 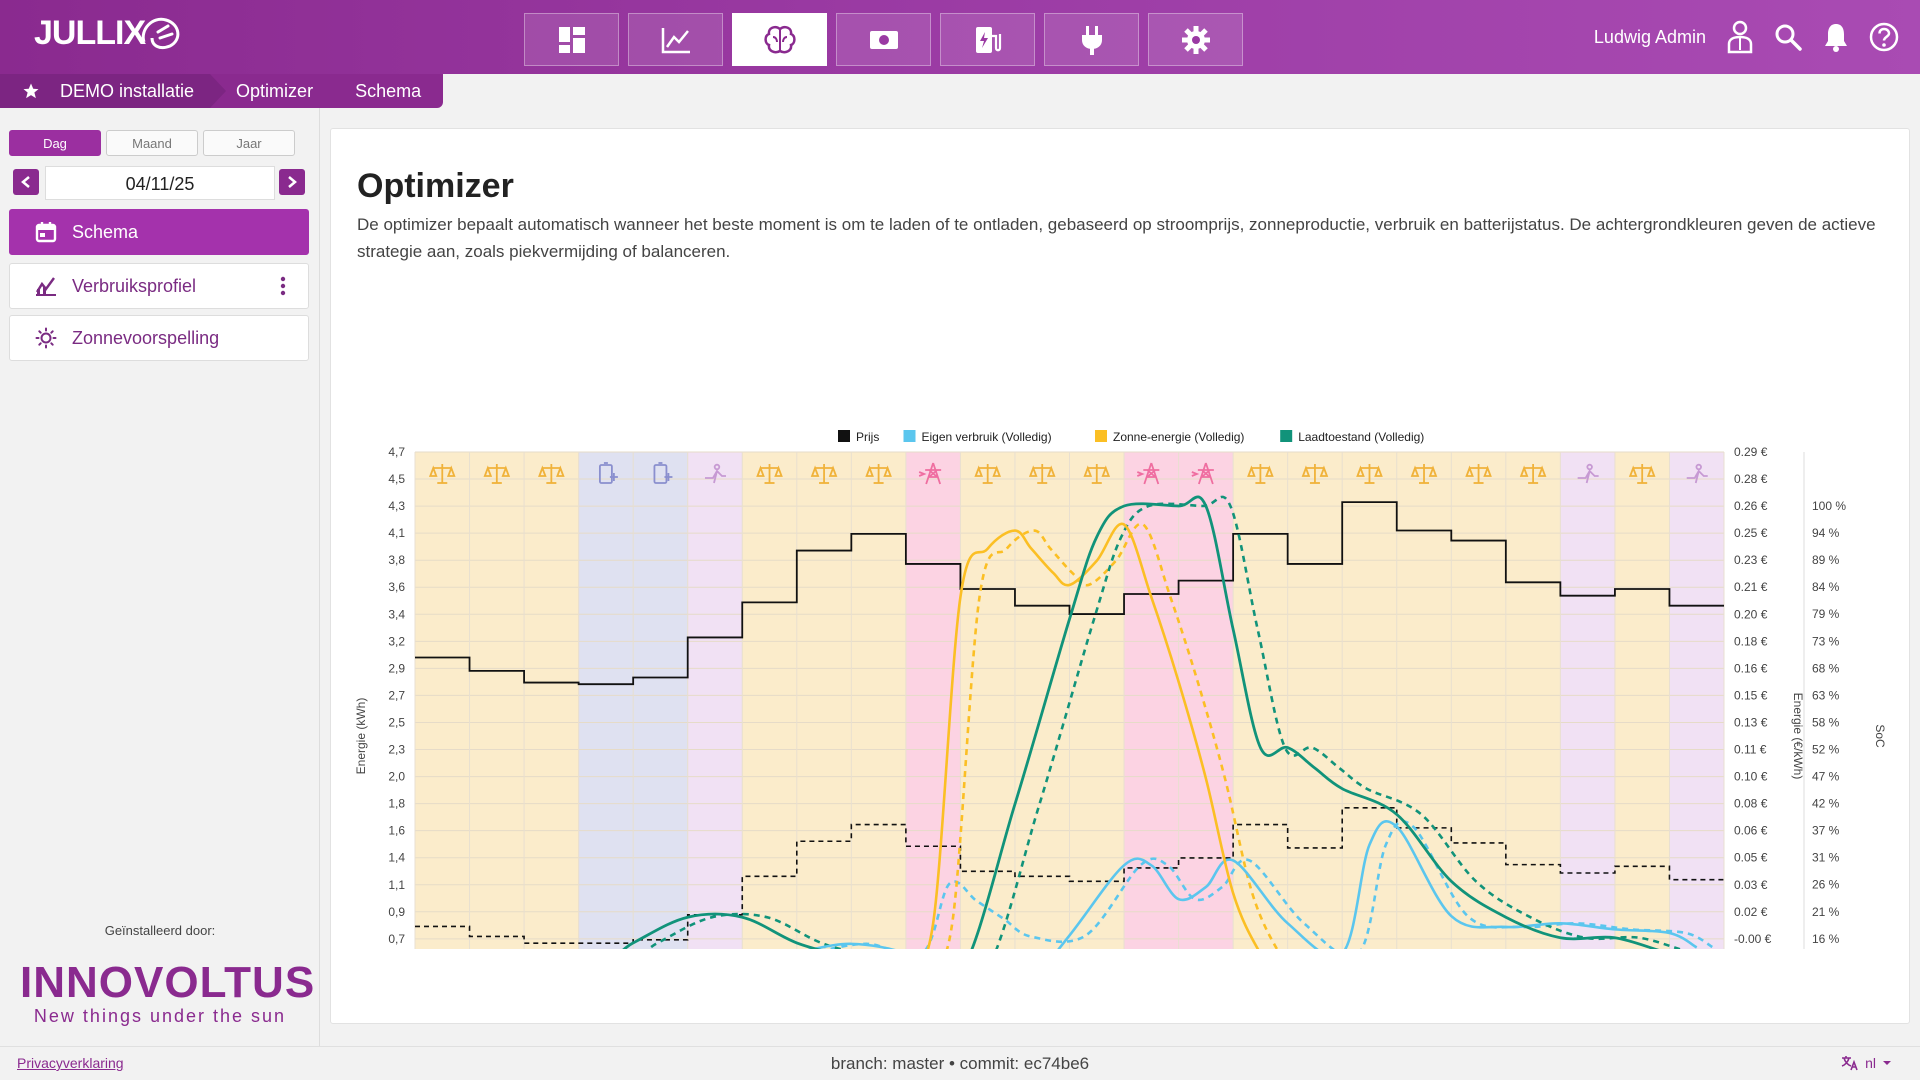 What do you see at coordinates (1788, 37) in the screenshot?
I see `search-icon` at bounding box center [1788, 37].